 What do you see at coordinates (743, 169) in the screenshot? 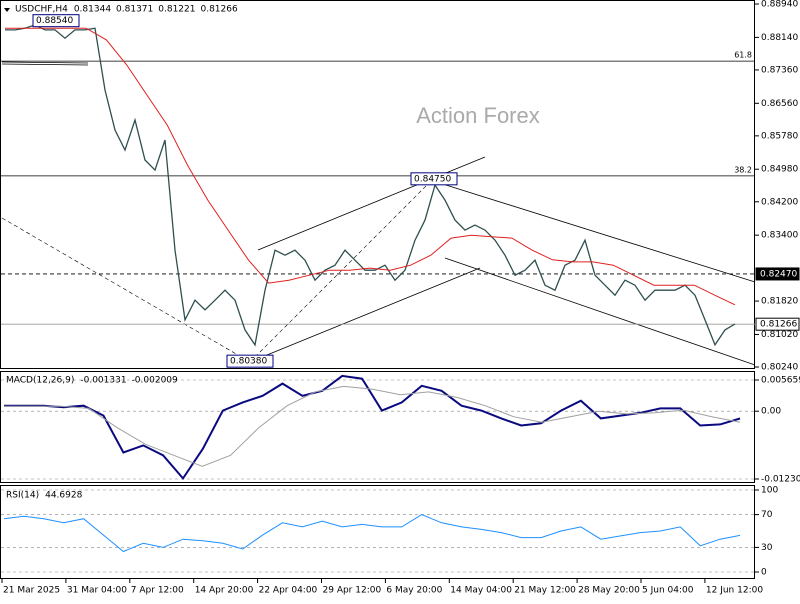
I see `fib-label: 38.2` at bounding box center [743, 169].